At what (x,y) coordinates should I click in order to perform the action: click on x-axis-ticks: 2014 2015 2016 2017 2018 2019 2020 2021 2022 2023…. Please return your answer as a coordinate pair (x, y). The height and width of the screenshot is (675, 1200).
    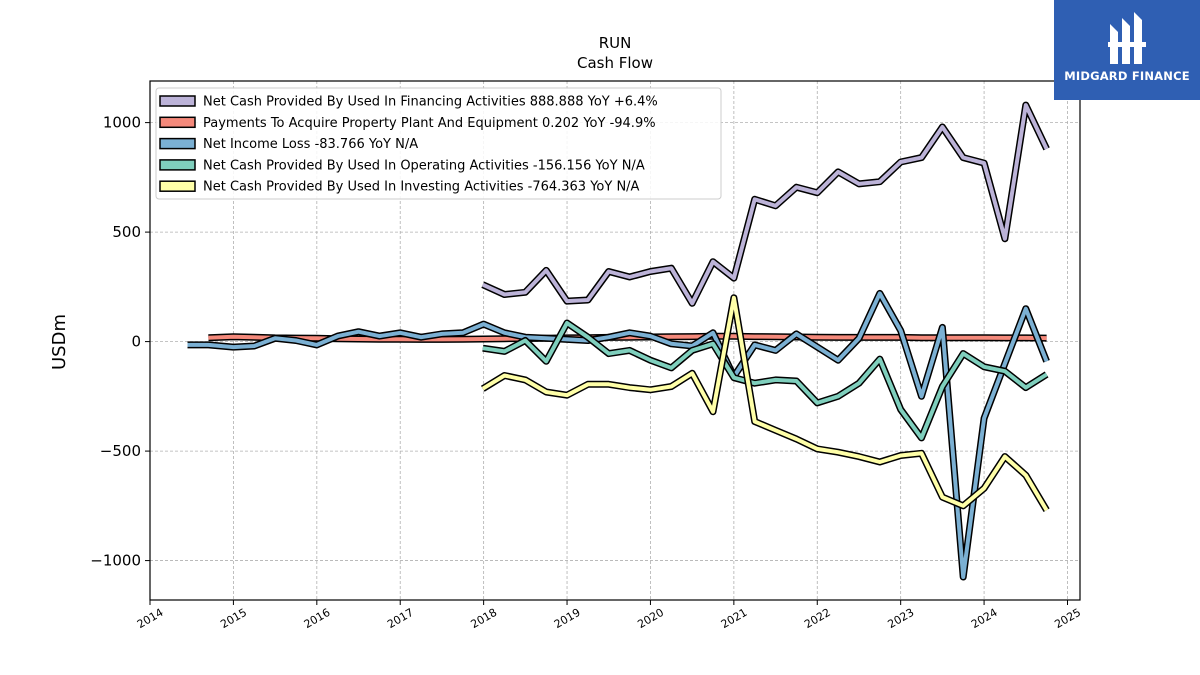
    Looking at the image, I should click on (609, 615).